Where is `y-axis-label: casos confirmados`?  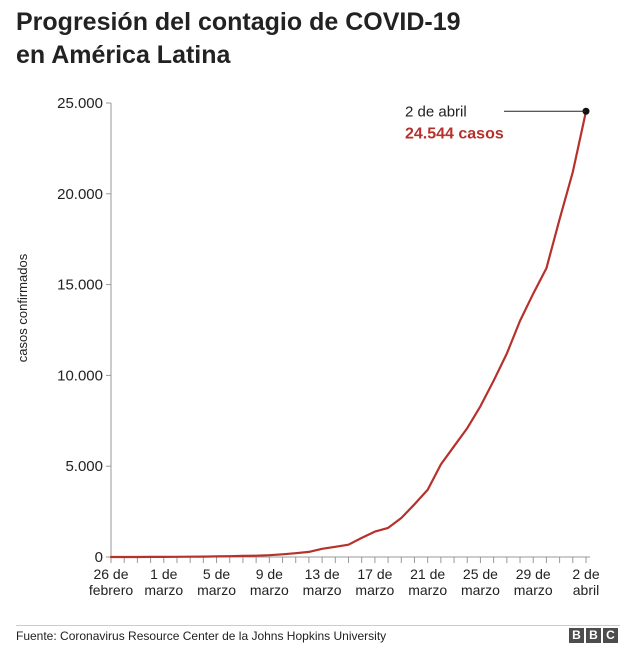 y-axis-label: casos confirmados is located at coordinates (22, 307).